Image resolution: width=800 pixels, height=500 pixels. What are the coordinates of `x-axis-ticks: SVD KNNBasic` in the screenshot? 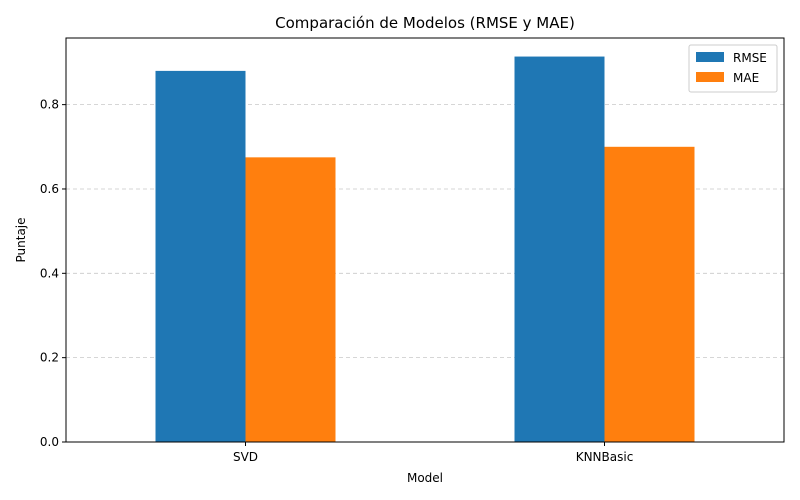 It's located at (433, 453).